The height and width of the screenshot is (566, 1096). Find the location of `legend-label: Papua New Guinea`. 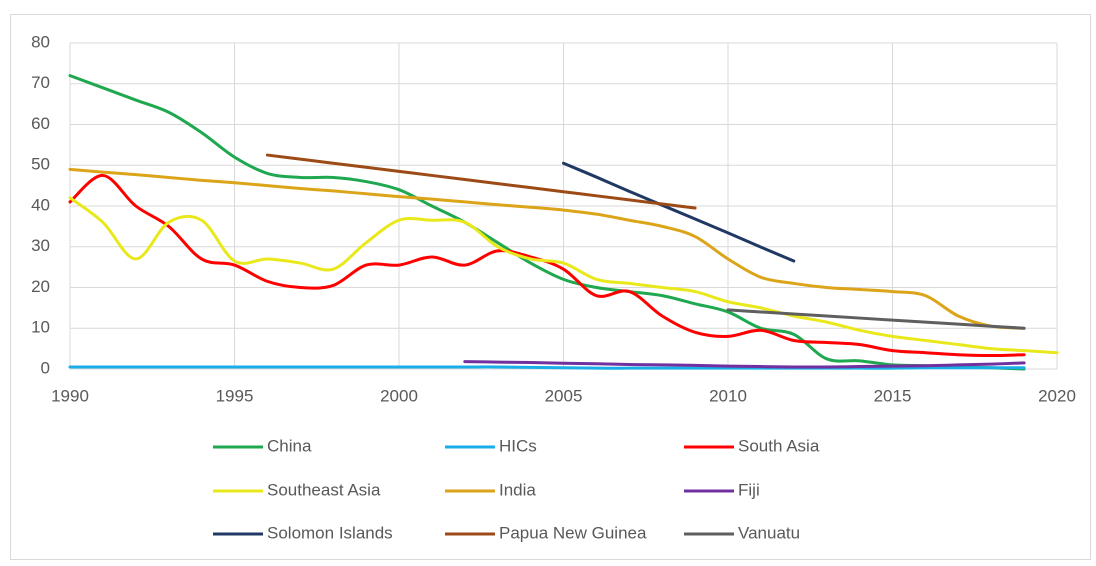

legend-label: Papua New Guinea is located at coordinates (573, 532).